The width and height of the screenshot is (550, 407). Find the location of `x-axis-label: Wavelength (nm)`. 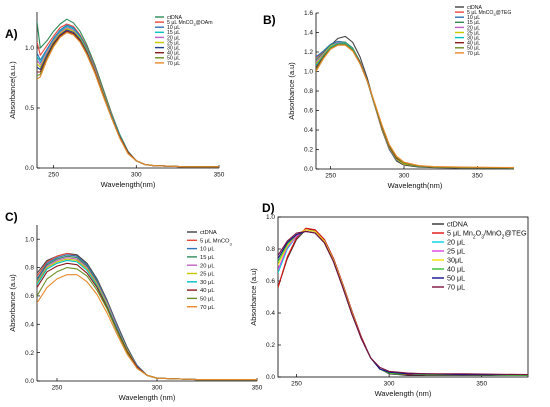

x-axis-label: Wavelength (nm) is located at coordinates (403, 393).